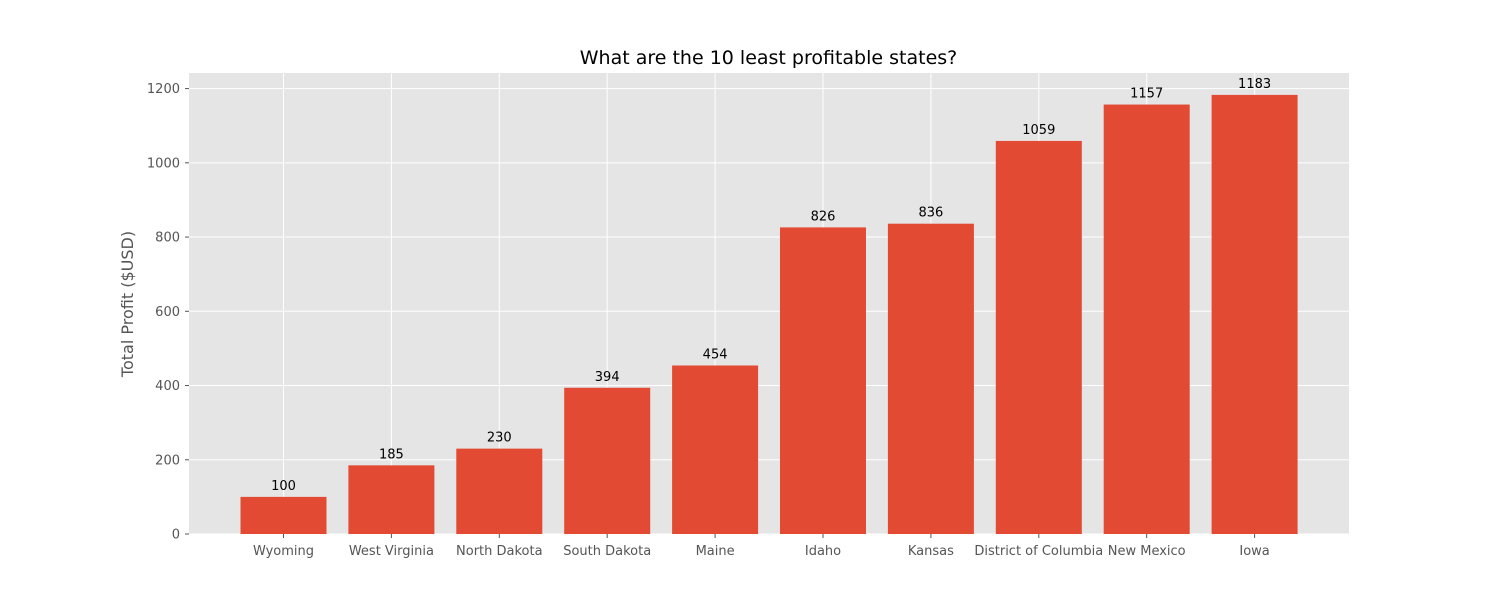 The height and width of the screenshot is (600, 1500). What do you see at coordinates (931, 551) in the screenshot?
I see `x-tick-label: Kansas` at bounding box center [931, 551].